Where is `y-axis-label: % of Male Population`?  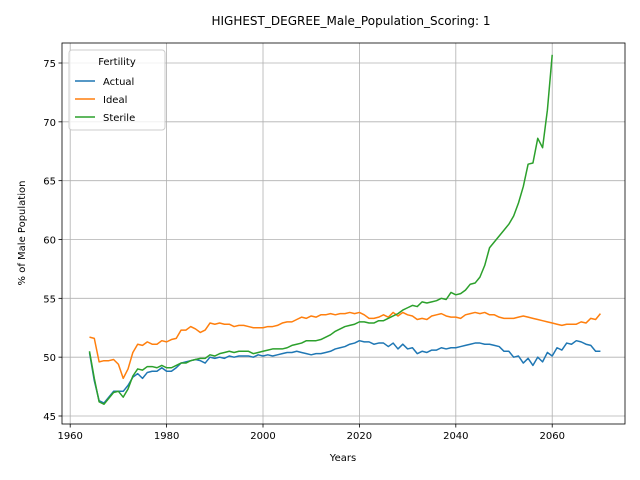
y-axis-label: % of Male Population is located at coordinates (22, 233).